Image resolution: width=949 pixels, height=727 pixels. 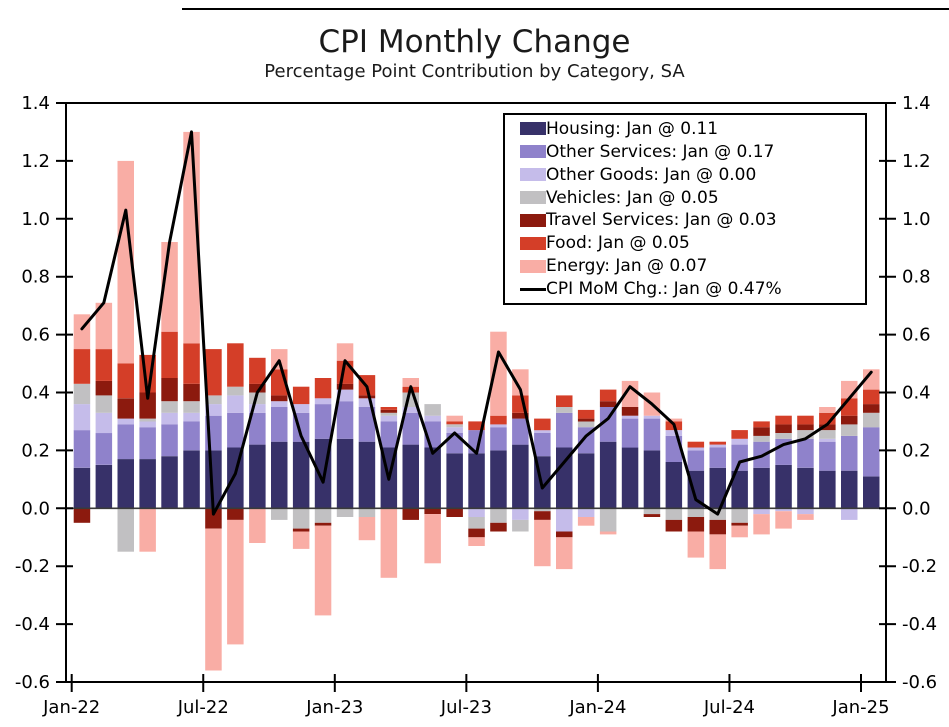 I want to click on y-tick-label-right: -0.6, so click(x=919, y=682).